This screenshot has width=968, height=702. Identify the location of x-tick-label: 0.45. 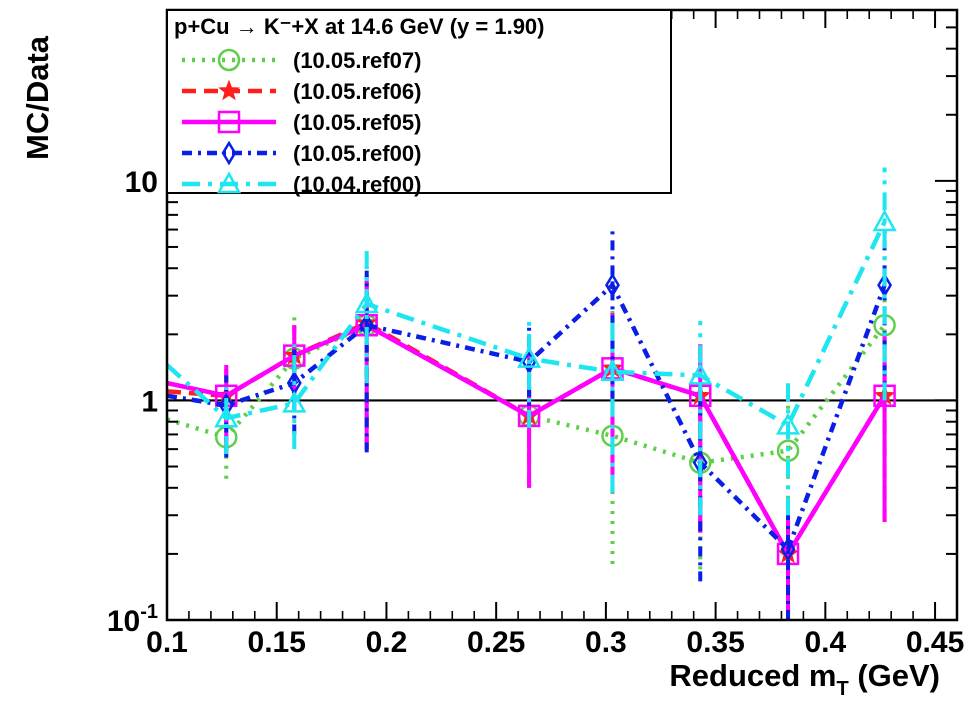
(935, 642).